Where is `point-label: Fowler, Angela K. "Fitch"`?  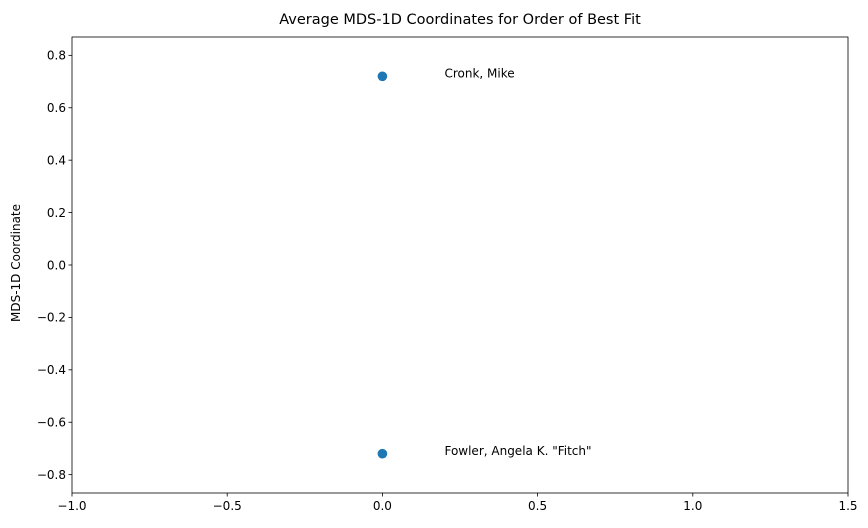 point-label: Fowler, Angela K. "Fitch" is located at coordinates (517, 451).